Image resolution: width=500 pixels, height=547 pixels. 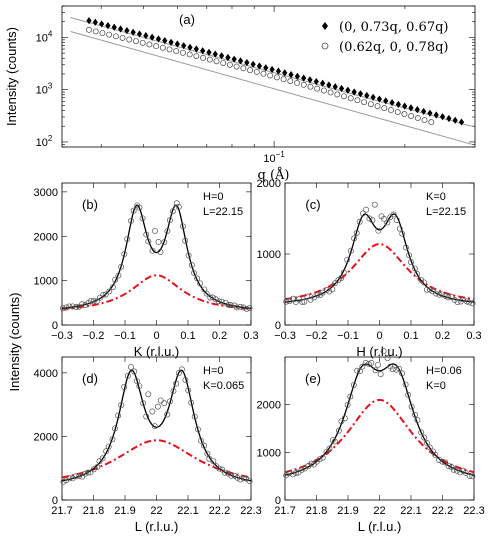 What do you see at coordinates (90, 378) in the screenshot?
I see `panel-label: (d)` at bounding box center [90, 378].